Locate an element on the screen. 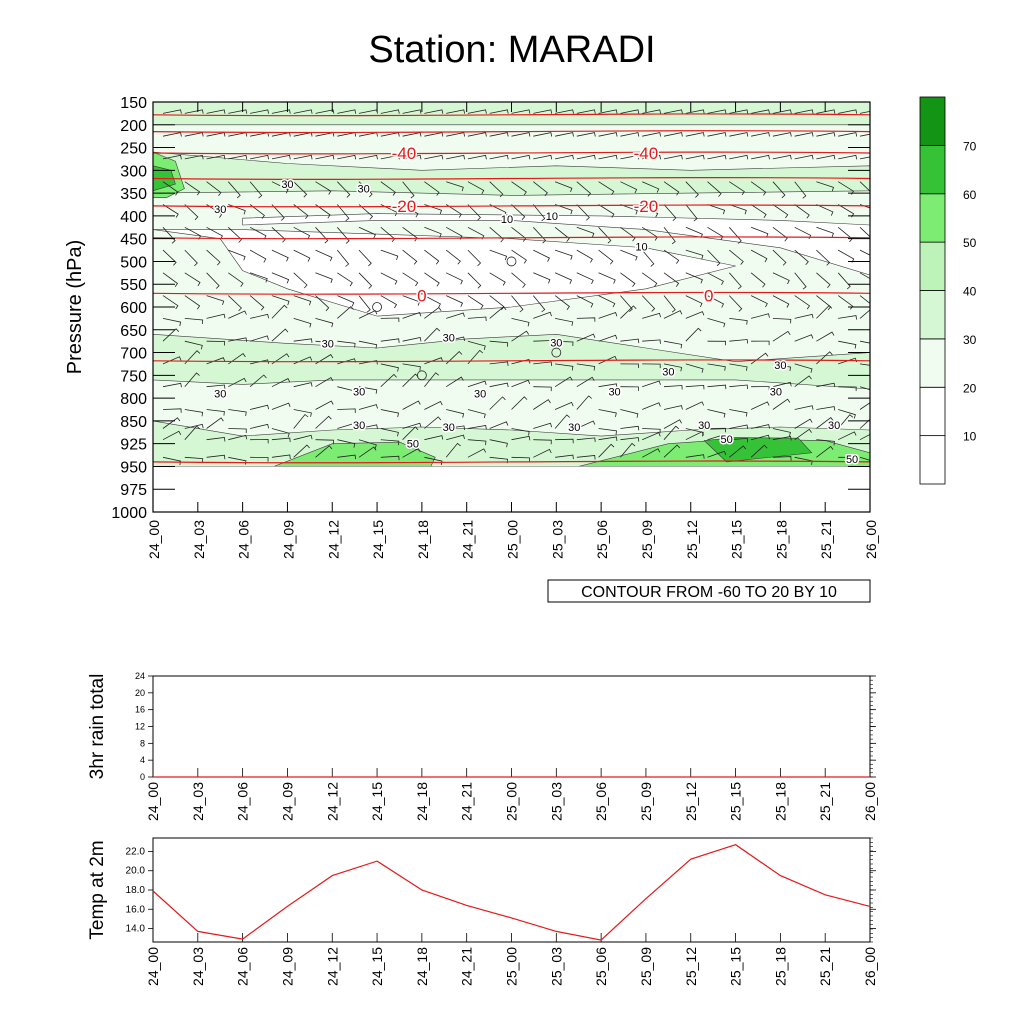  y-tick-label: 550 is located at coordinates (133, 285).